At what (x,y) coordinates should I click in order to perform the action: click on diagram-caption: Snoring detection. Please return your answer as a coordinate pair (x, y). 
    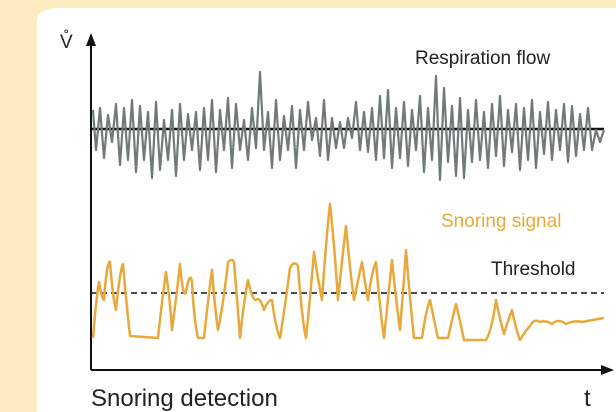
    Looking at the image, I should click on (184, 398).